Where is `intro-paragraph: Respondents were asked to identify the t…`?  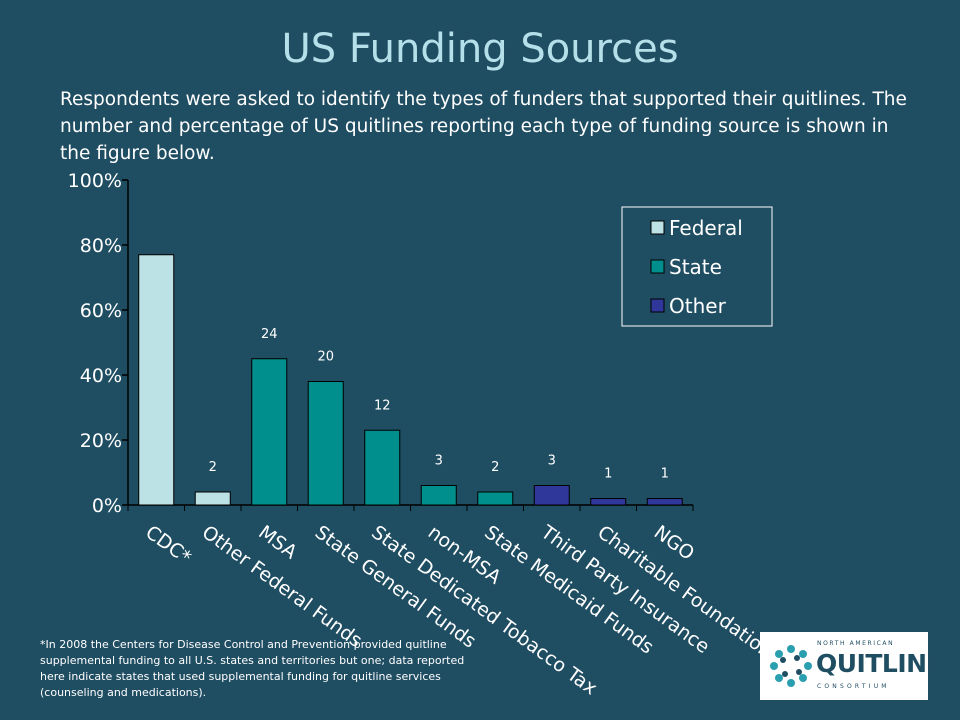
intro-paragraph: Respondents were asked to identify the t… is located at coordinates (483, 126).